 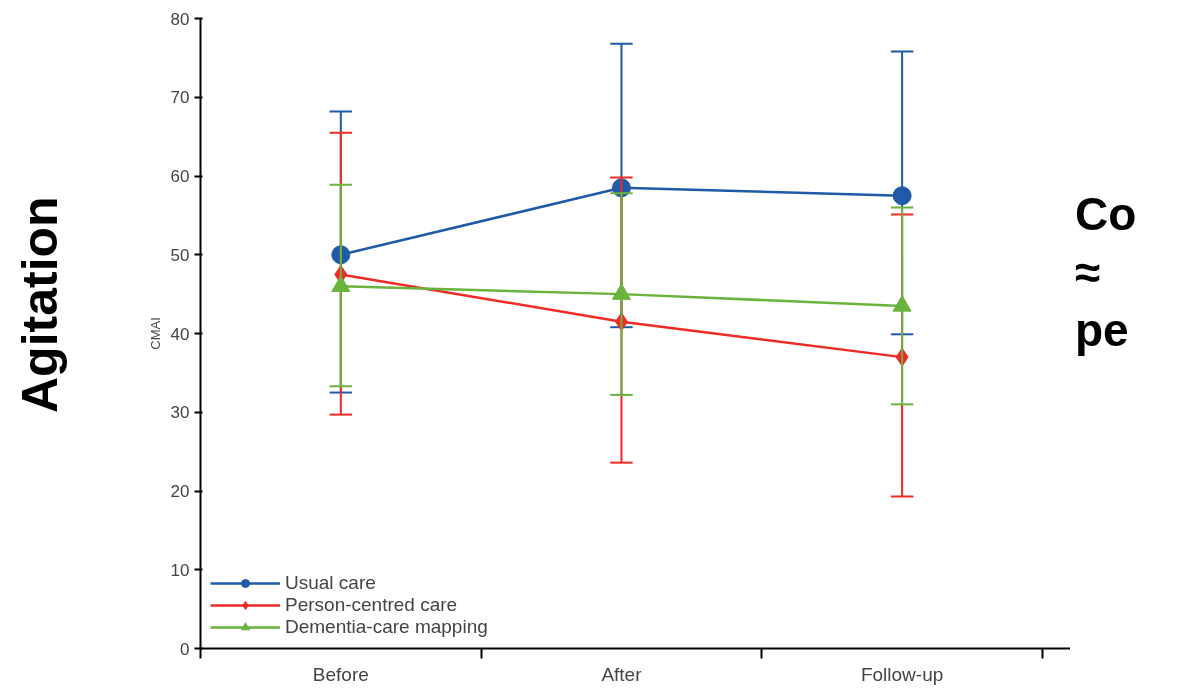 What do you see at coordinates (371, 605) in the screenshot?
I see `legend-label: Person-centred care` at bounding box center [371, 605].